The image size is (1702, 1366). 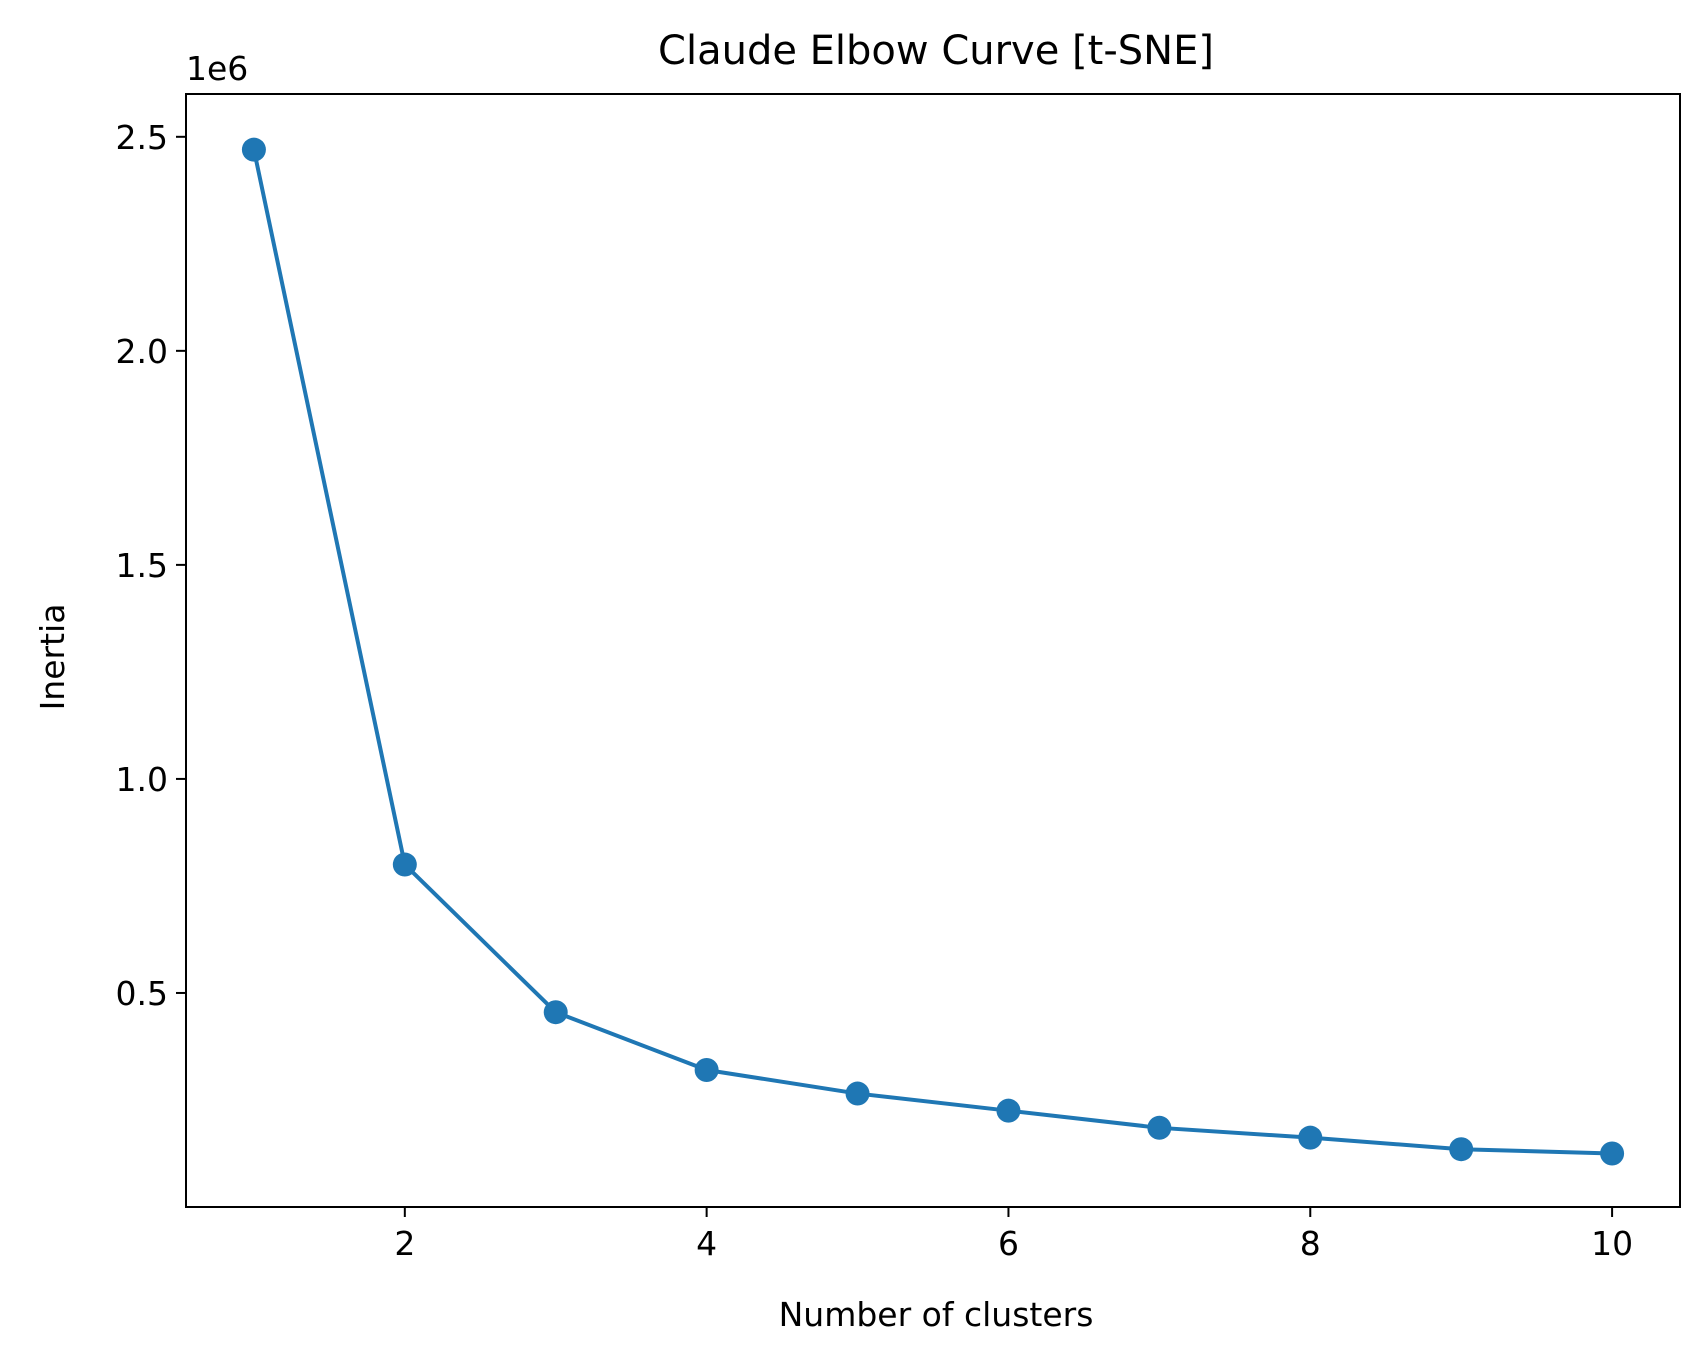 What do you see at coordinates (1612, 1243) in the screenshot?
I see `x-tick-label: 10` at bounding box center [1612, 1243].